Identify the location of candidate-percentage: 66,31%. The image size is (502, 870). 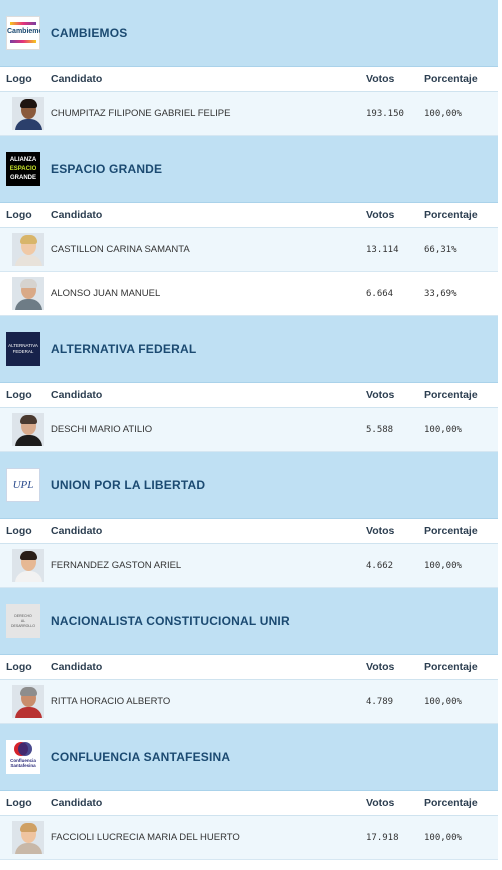
(440, 249).